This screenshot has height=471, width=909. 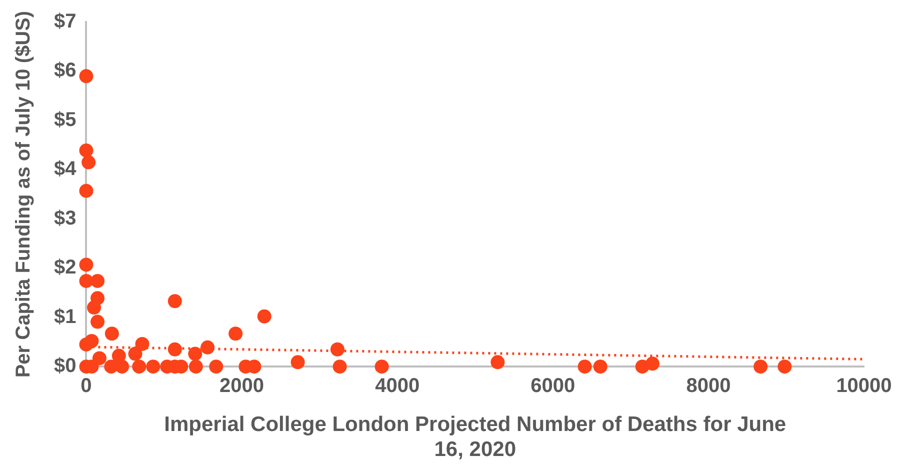 What do you see at coordinates (553, 386) in the screenshot?
I see `x-tick-label: 6000` at bounding box center [553, 386].